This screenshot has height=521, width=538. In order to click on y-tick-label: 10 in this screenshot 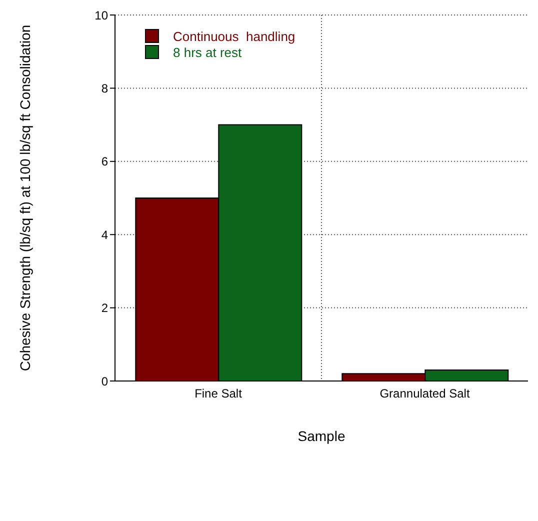, I will do `click(101, 15)`.